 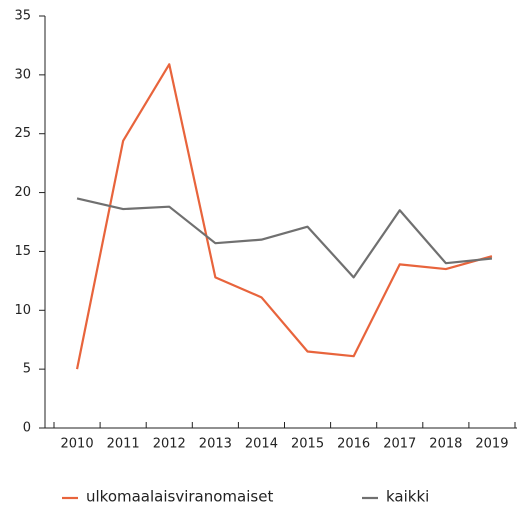 I want to click on x-tick-label: 2017, so click(x=399, y=444).